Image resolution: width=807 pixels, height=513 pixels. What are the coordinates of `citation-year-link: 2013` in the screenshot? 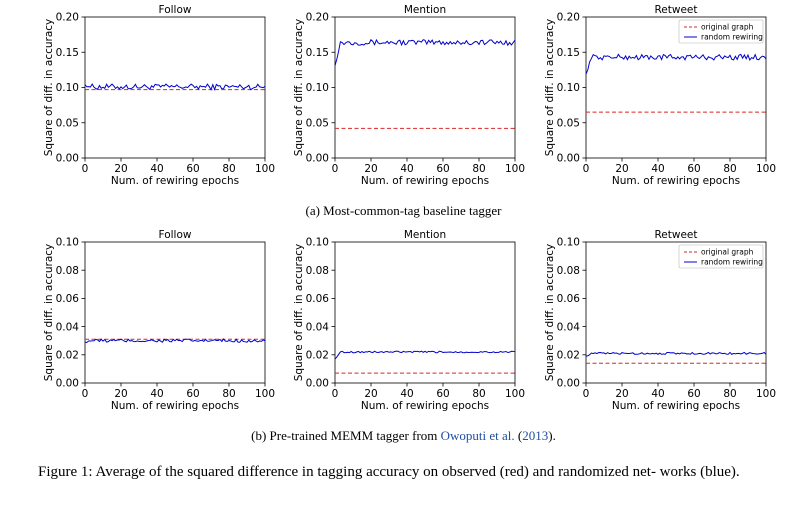 It's located at (535, 435).